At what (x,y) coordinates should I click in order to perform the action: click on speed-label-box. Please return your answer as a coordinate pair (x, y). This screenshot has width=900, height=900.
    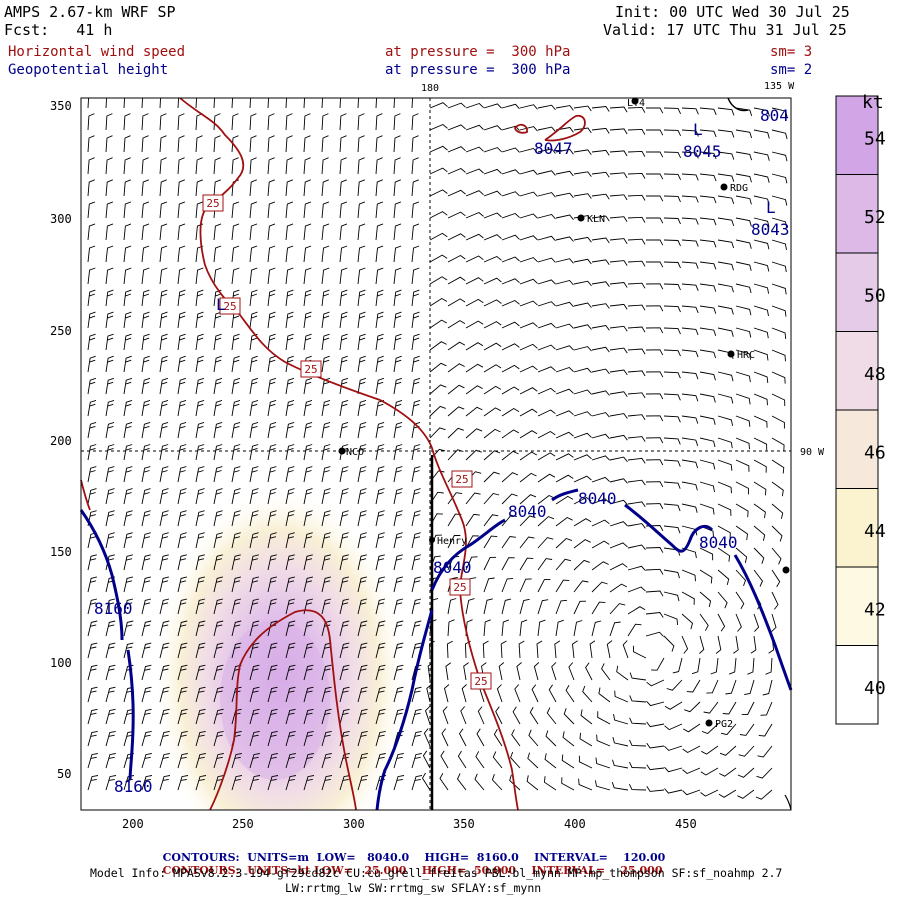
    Looking at the image, I should click on (460, 587).